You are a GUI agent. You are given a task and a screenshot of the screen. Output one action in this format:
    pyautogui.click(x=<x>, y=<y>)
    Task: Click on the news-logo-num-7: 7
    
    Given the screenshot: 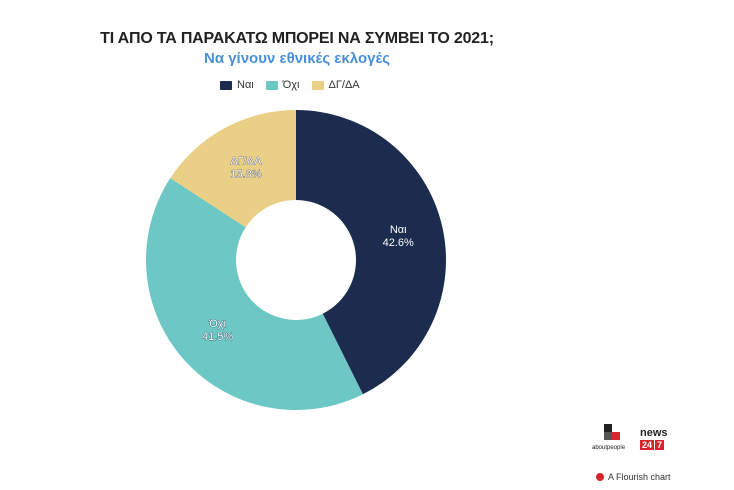 What is the action you would take?
    pyautogui.click(x=660, y=445)
    